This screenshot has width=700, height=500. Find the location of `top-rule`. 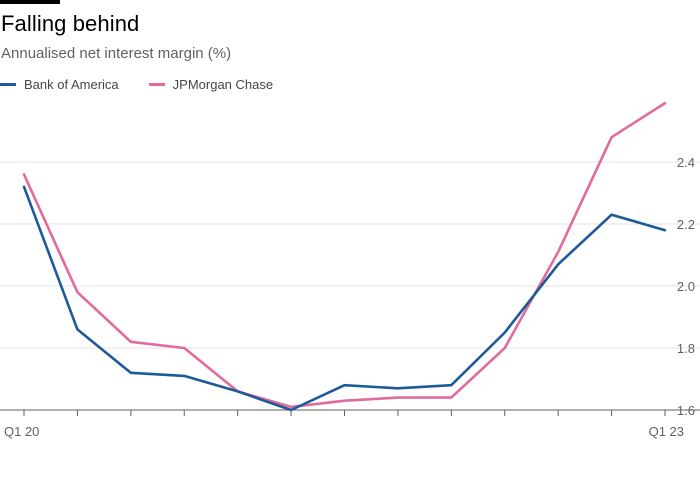

top-rule is located at coordinates (30, 2).